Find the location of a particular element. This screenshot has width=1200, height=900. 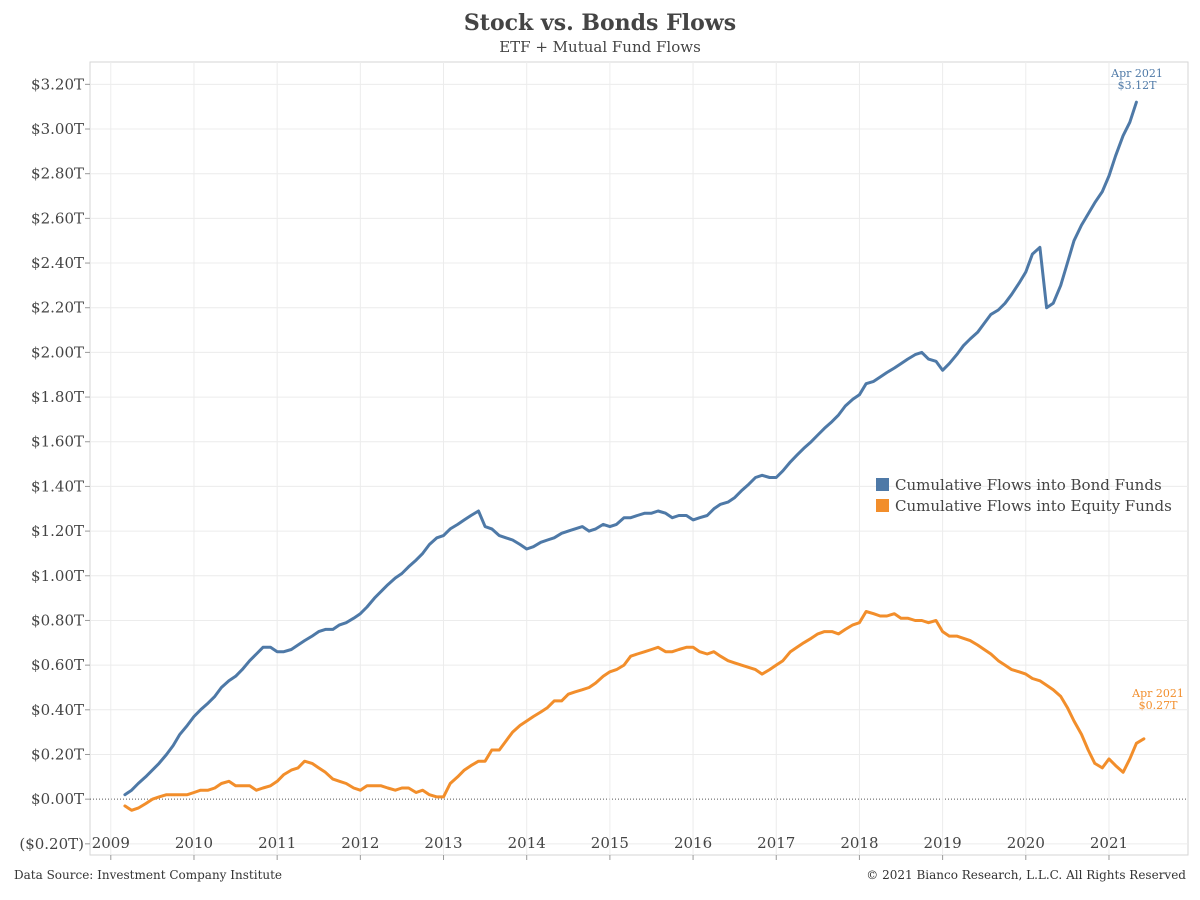

x-tick-label: 2010 is located at coordinates (194, 843).